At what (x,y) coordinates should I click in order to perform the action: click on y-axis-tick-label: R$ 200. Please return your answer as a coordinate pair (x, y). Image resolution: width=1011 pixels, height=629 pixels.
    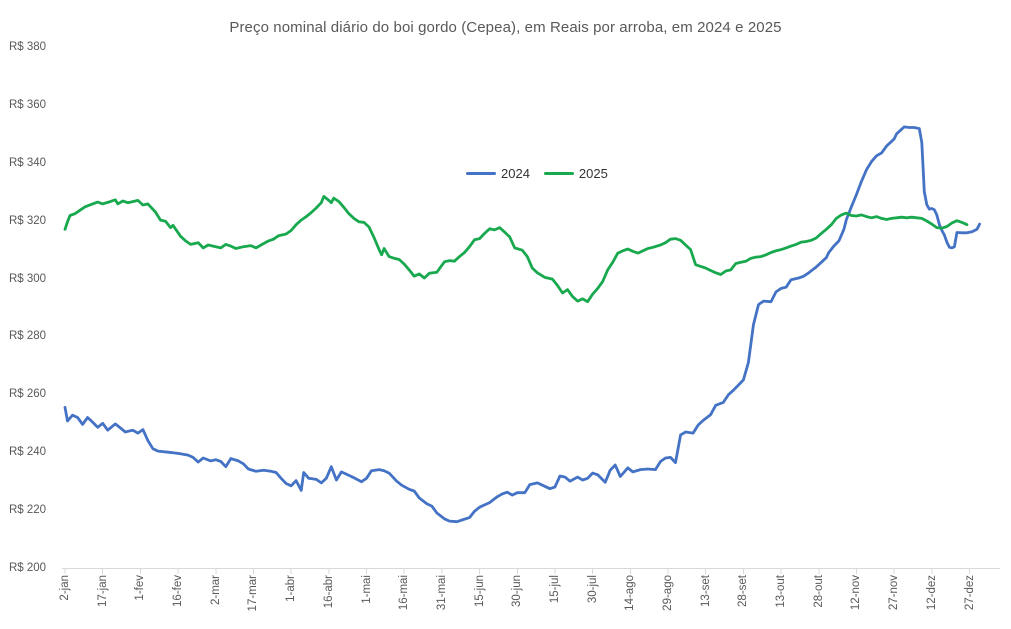
    Looking at the image, I should click on (28, 568).